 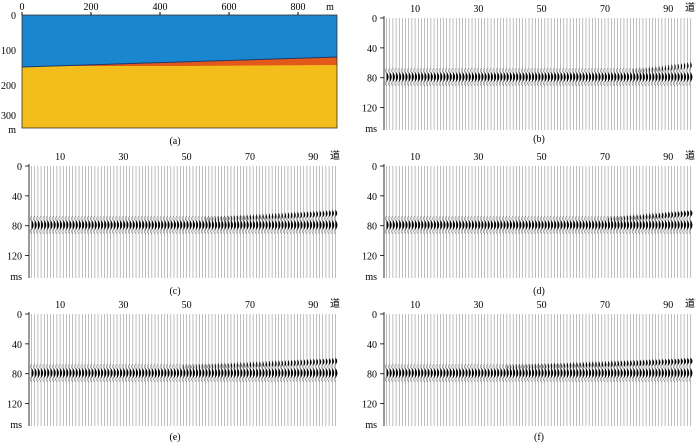 I want to click on panel-d-caption: (d), so click(x=539, y=291).